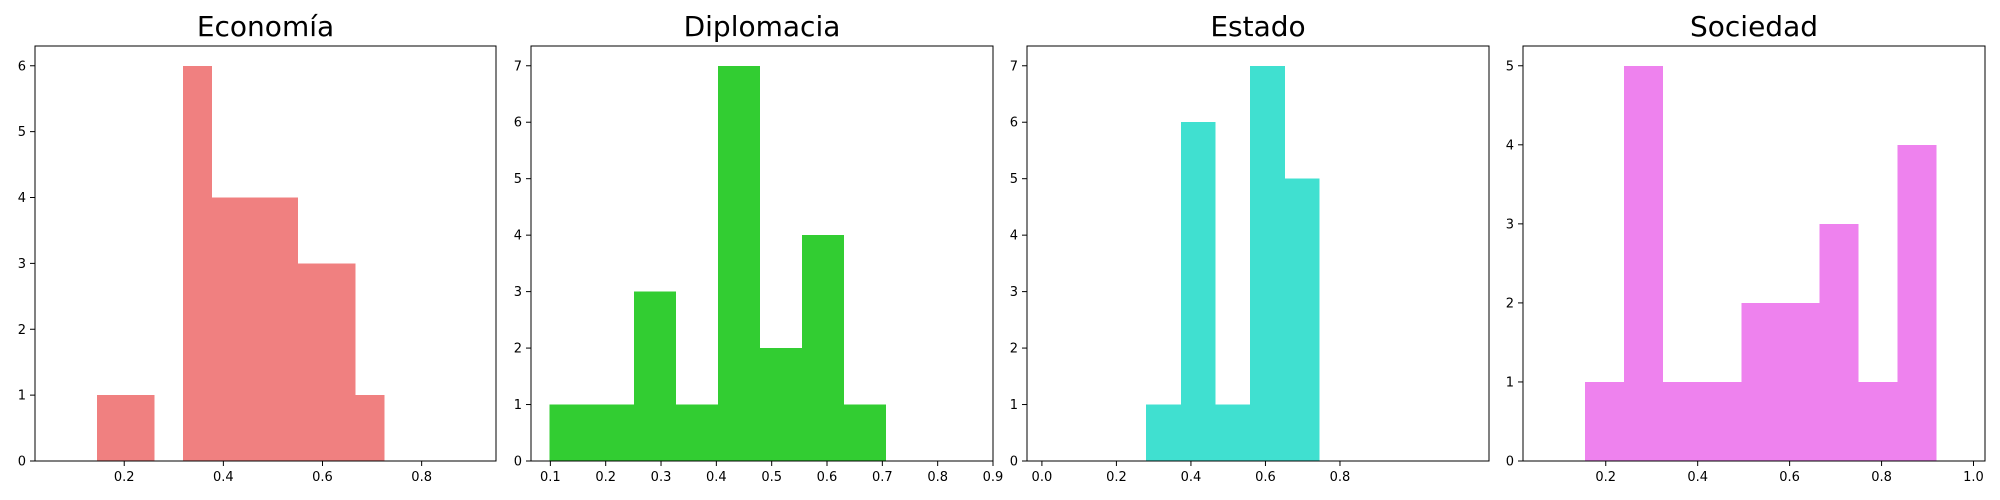 The width and height of the screenshot is (2000, 500). What do you see at coordinates (265, 26) in the screenshot?
I see `chart-title: Economía` at bounding box center [265, 26].